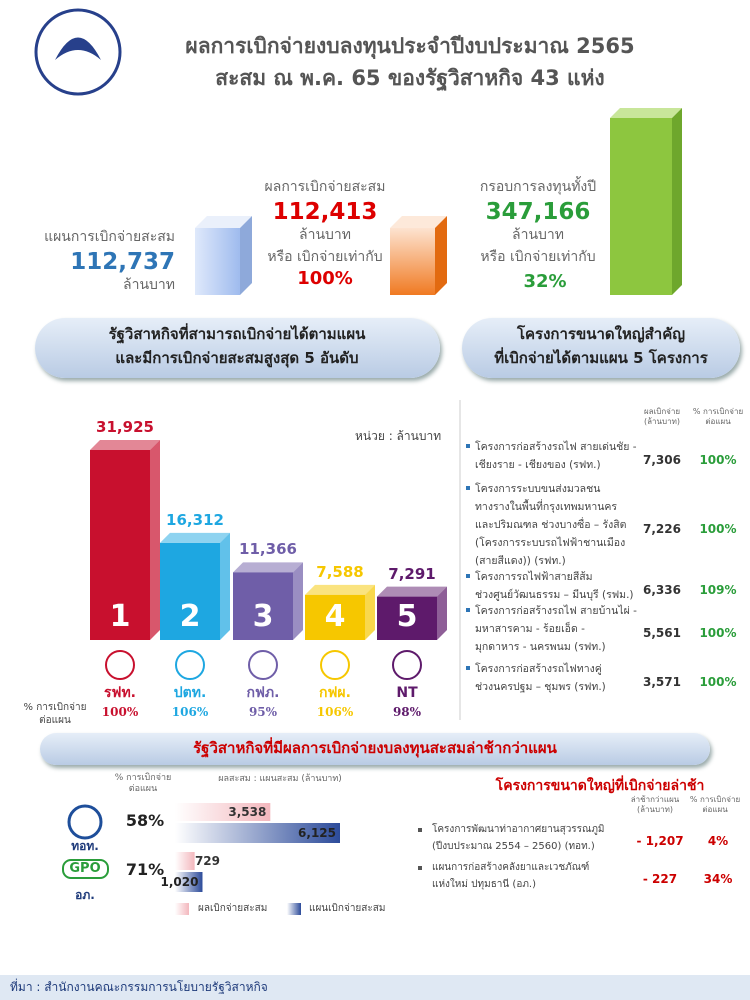 The image size is (750, 1000). Describe the element at coordinates (718, 879) in the screenshot. I see `pct: 34%` at that location.